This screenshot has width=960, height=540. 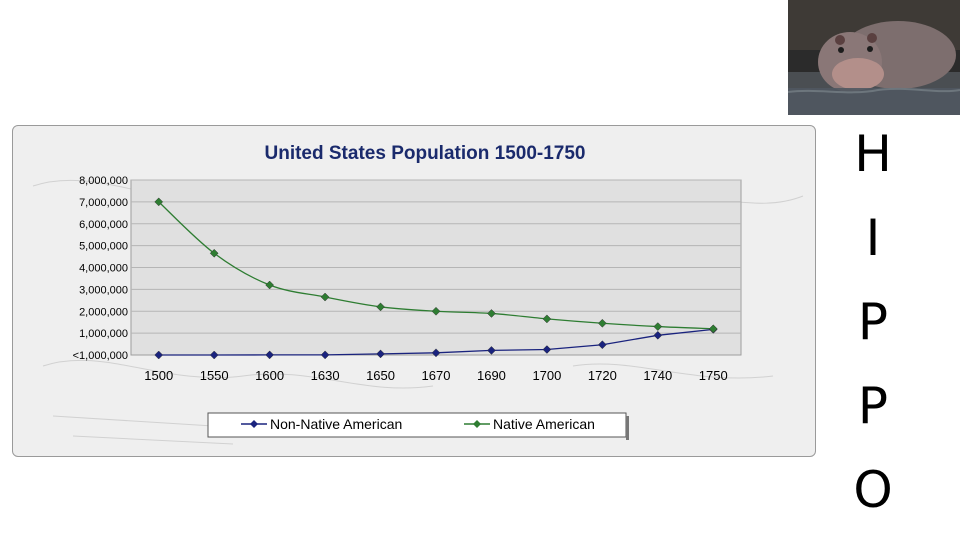 I want to click on legend-shadow, so click(x=627, y=428).